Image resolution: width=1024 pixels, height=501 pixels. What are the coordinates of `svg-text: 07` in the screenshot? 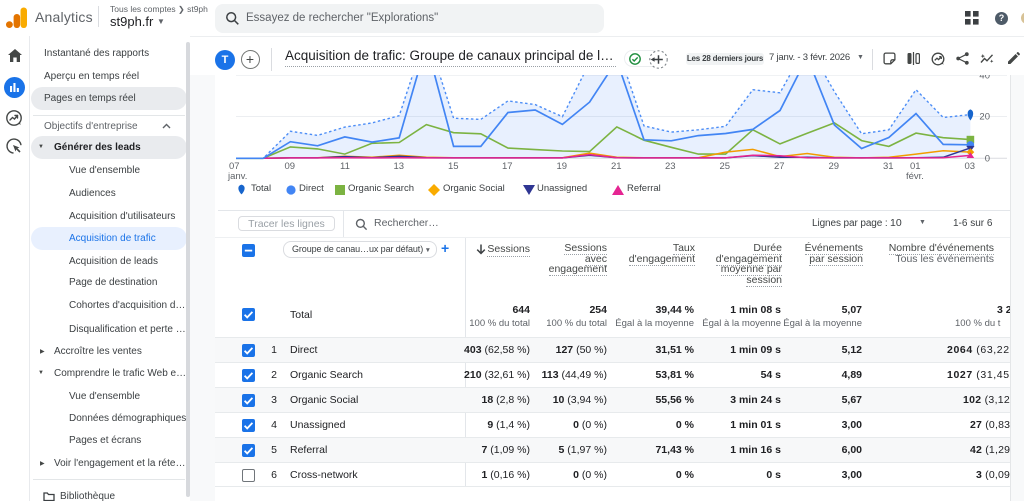 It's located at (234, 166).